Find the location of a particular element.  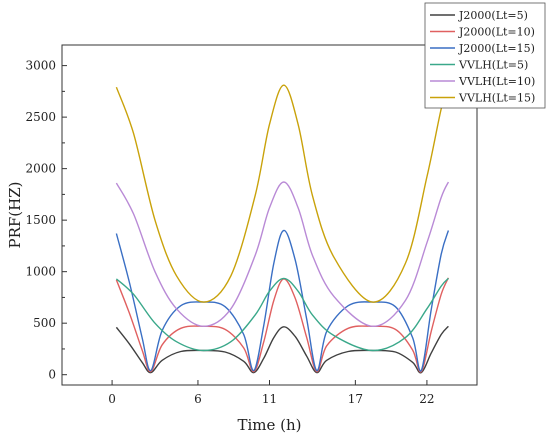

x-tick-label: 11 is located at coordinates (269, 399).